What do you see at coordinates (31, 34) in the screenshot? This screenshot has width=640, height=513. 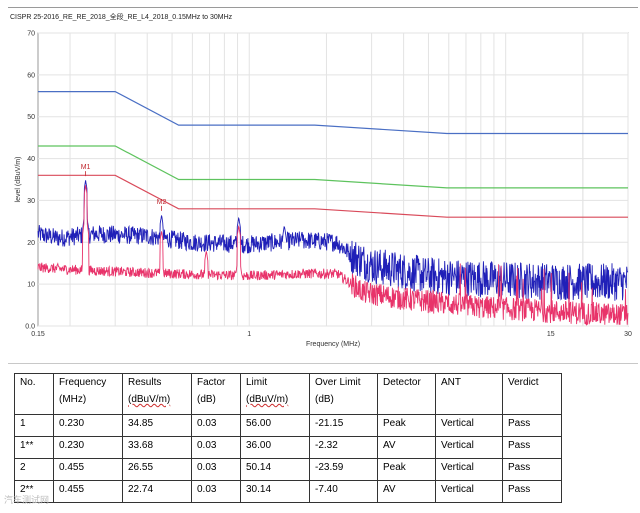 I see `y-tick-label: 70` at bounding box center [31, 34].